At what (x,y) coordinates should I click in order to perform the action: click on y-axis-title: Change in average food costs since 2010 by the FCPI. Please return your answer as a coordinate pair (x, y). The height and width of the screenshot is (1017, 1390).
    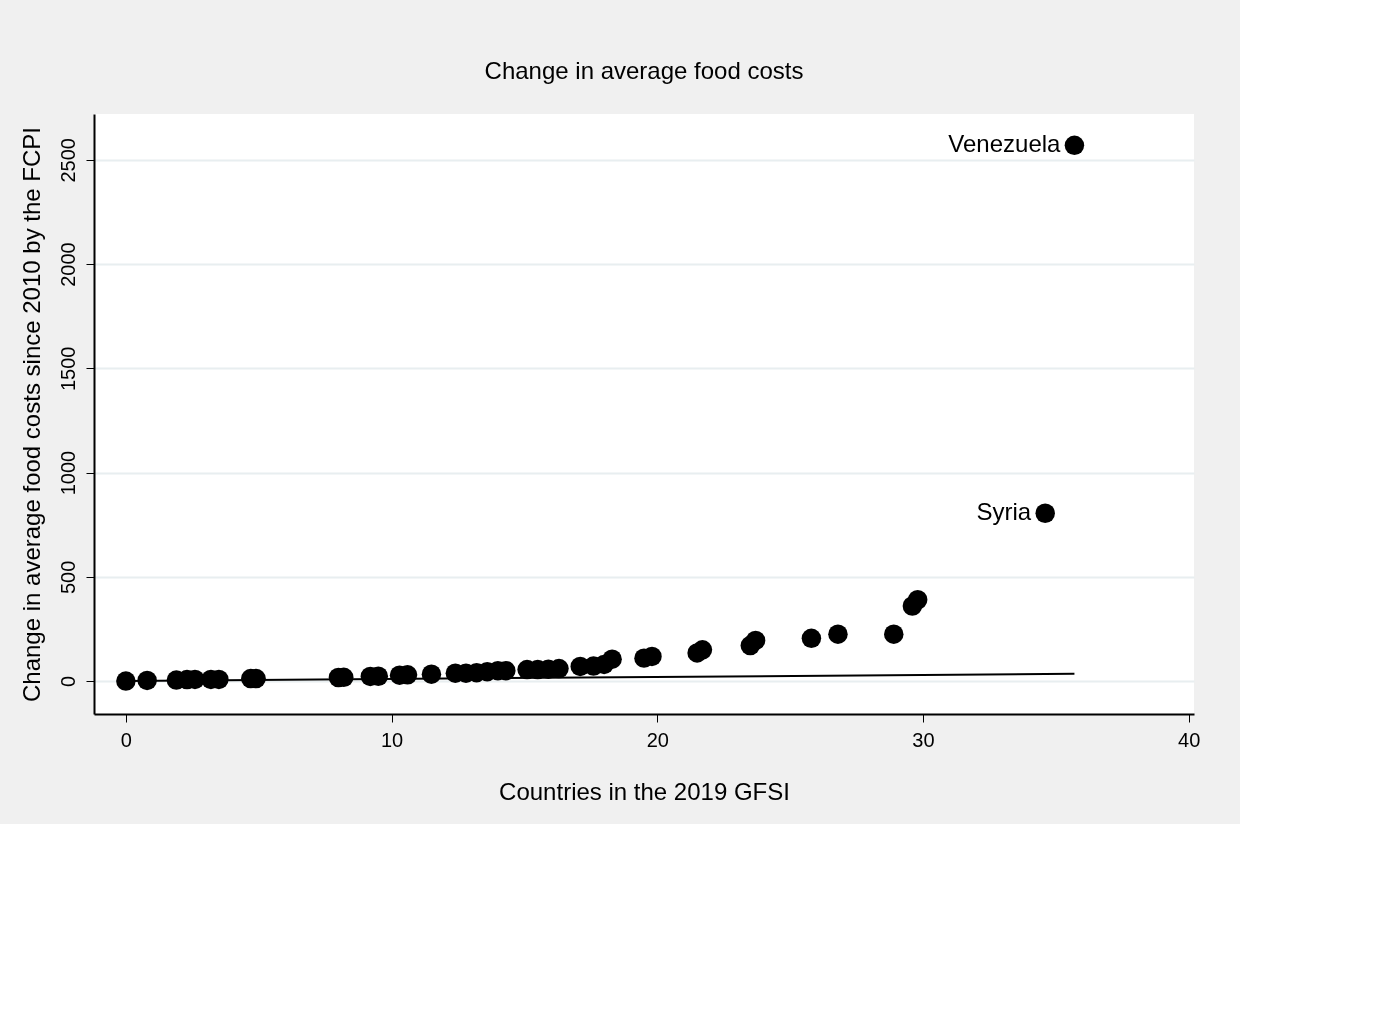
    Looking at the image, I should click on (31, 414).